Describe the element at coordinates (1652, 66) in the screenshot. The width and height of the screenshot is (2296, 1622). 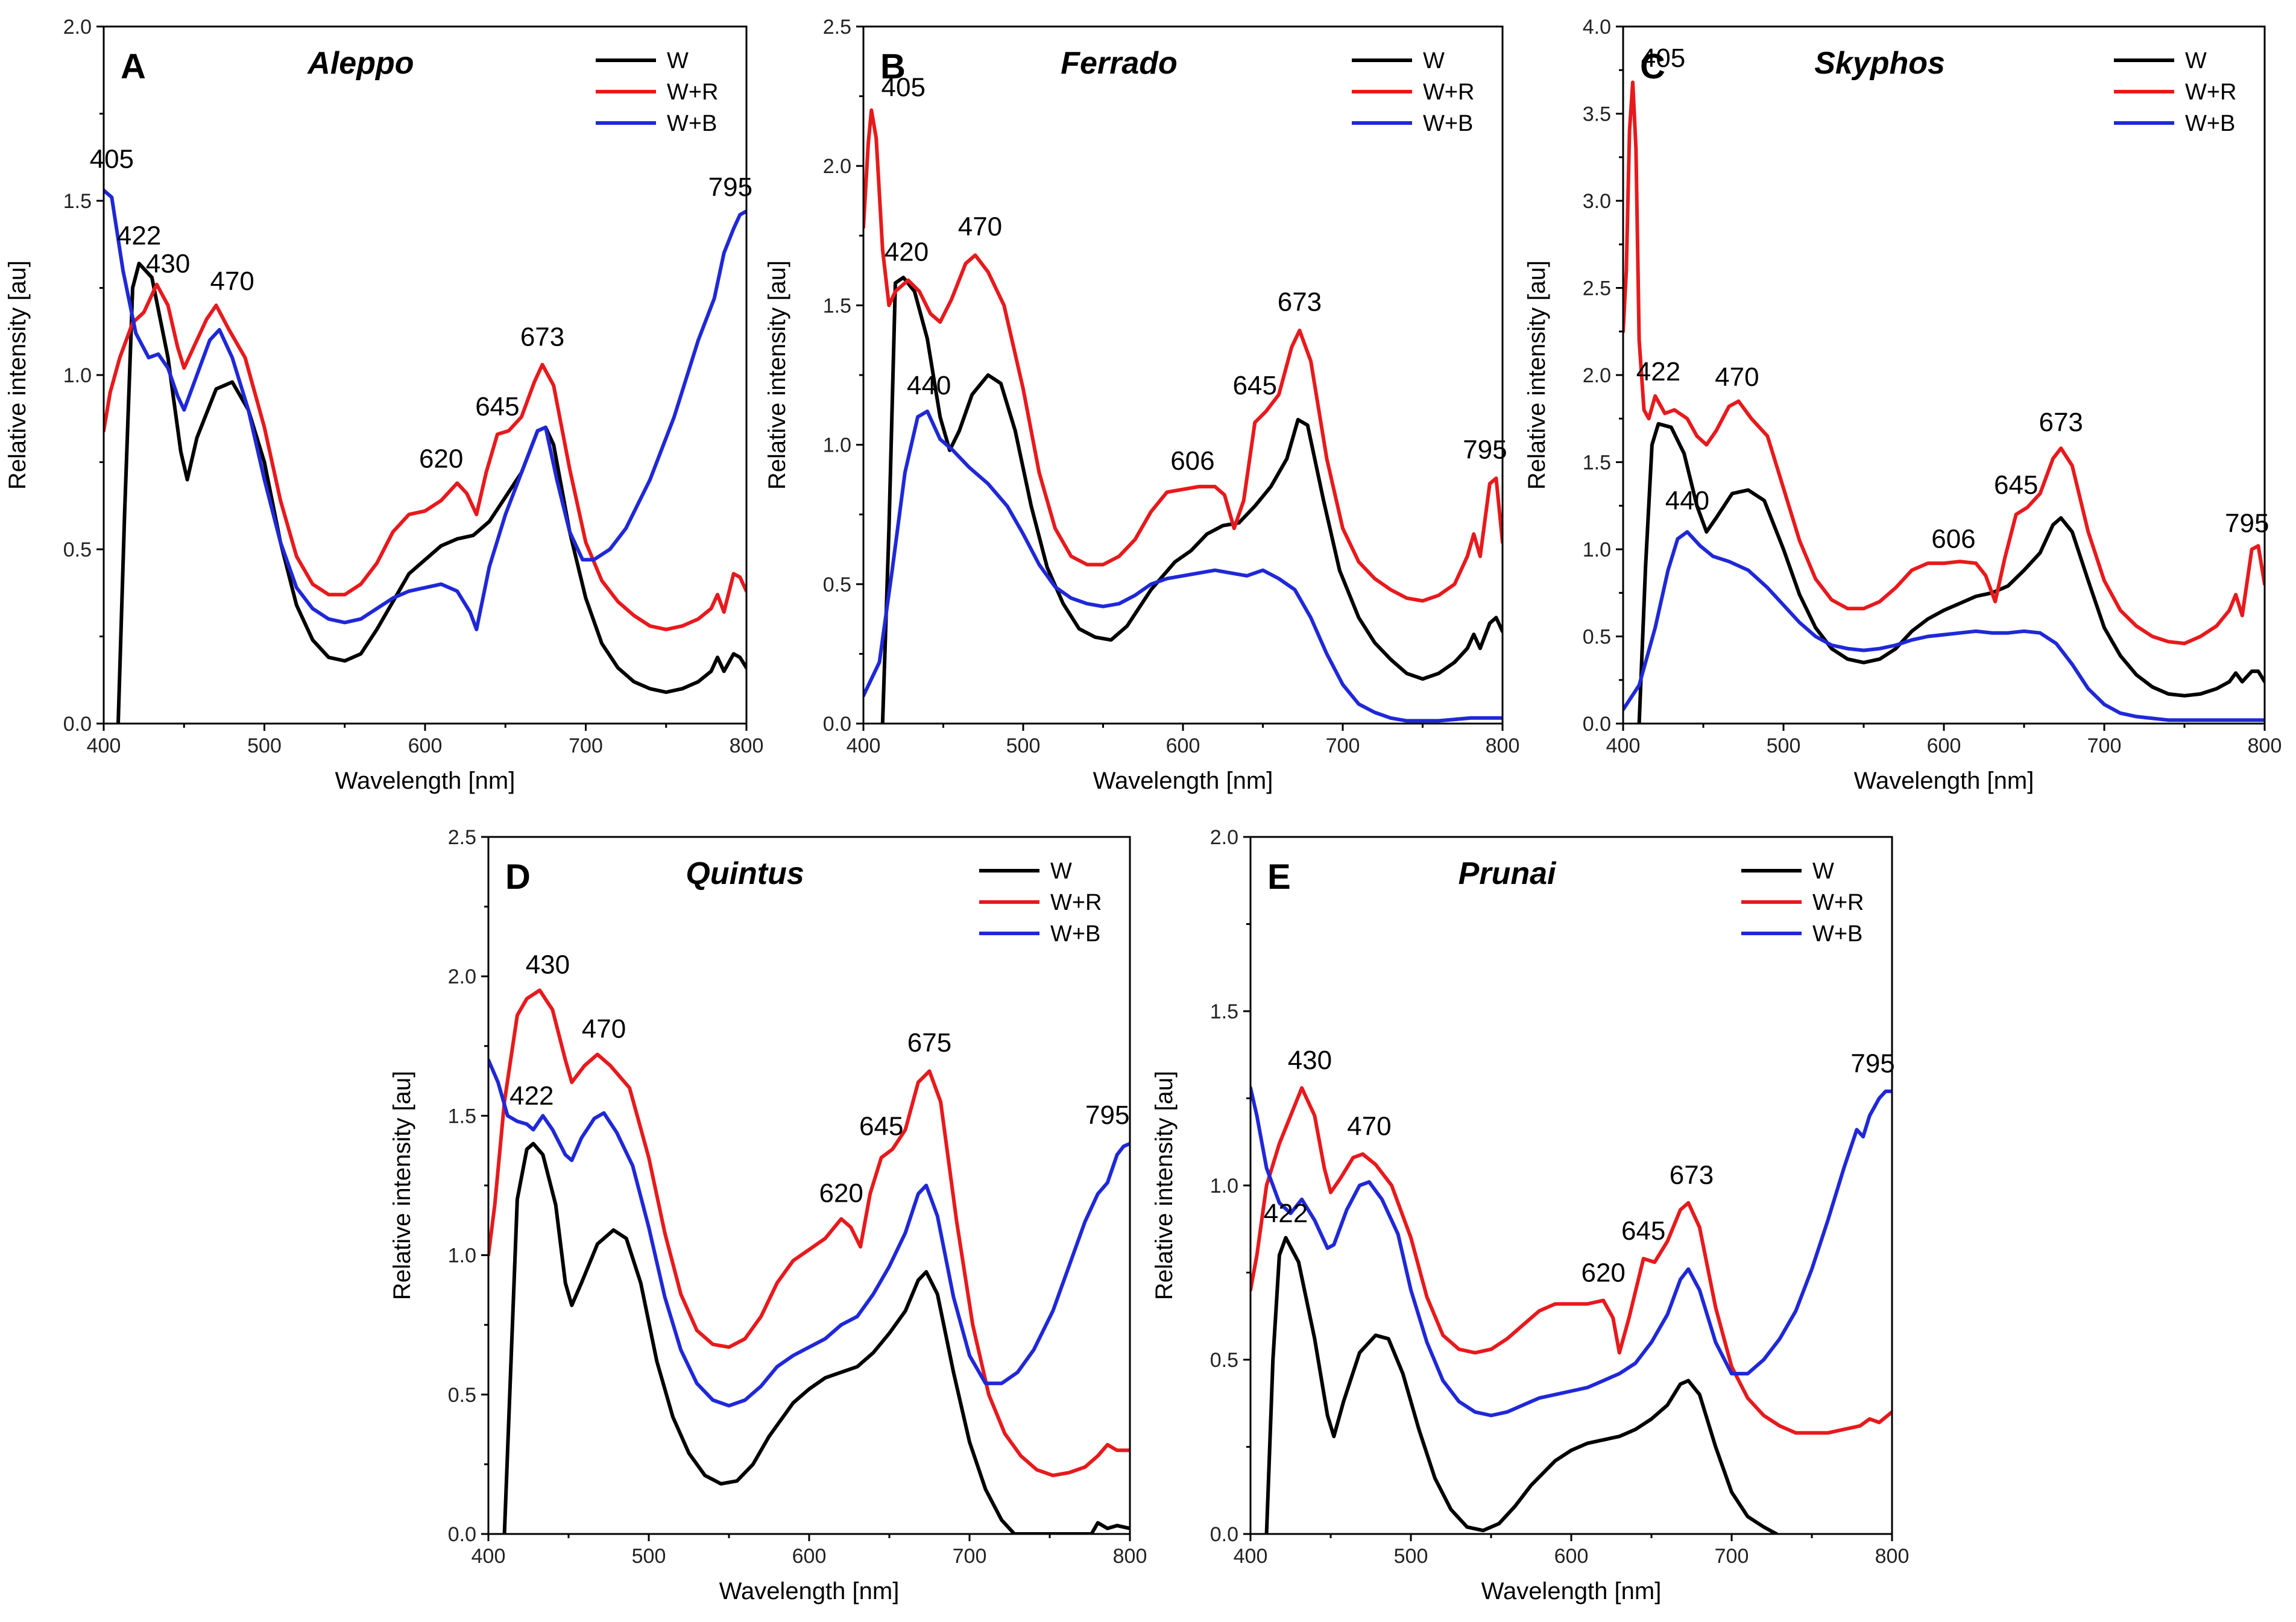
I see `panel-letter: C` at that location.